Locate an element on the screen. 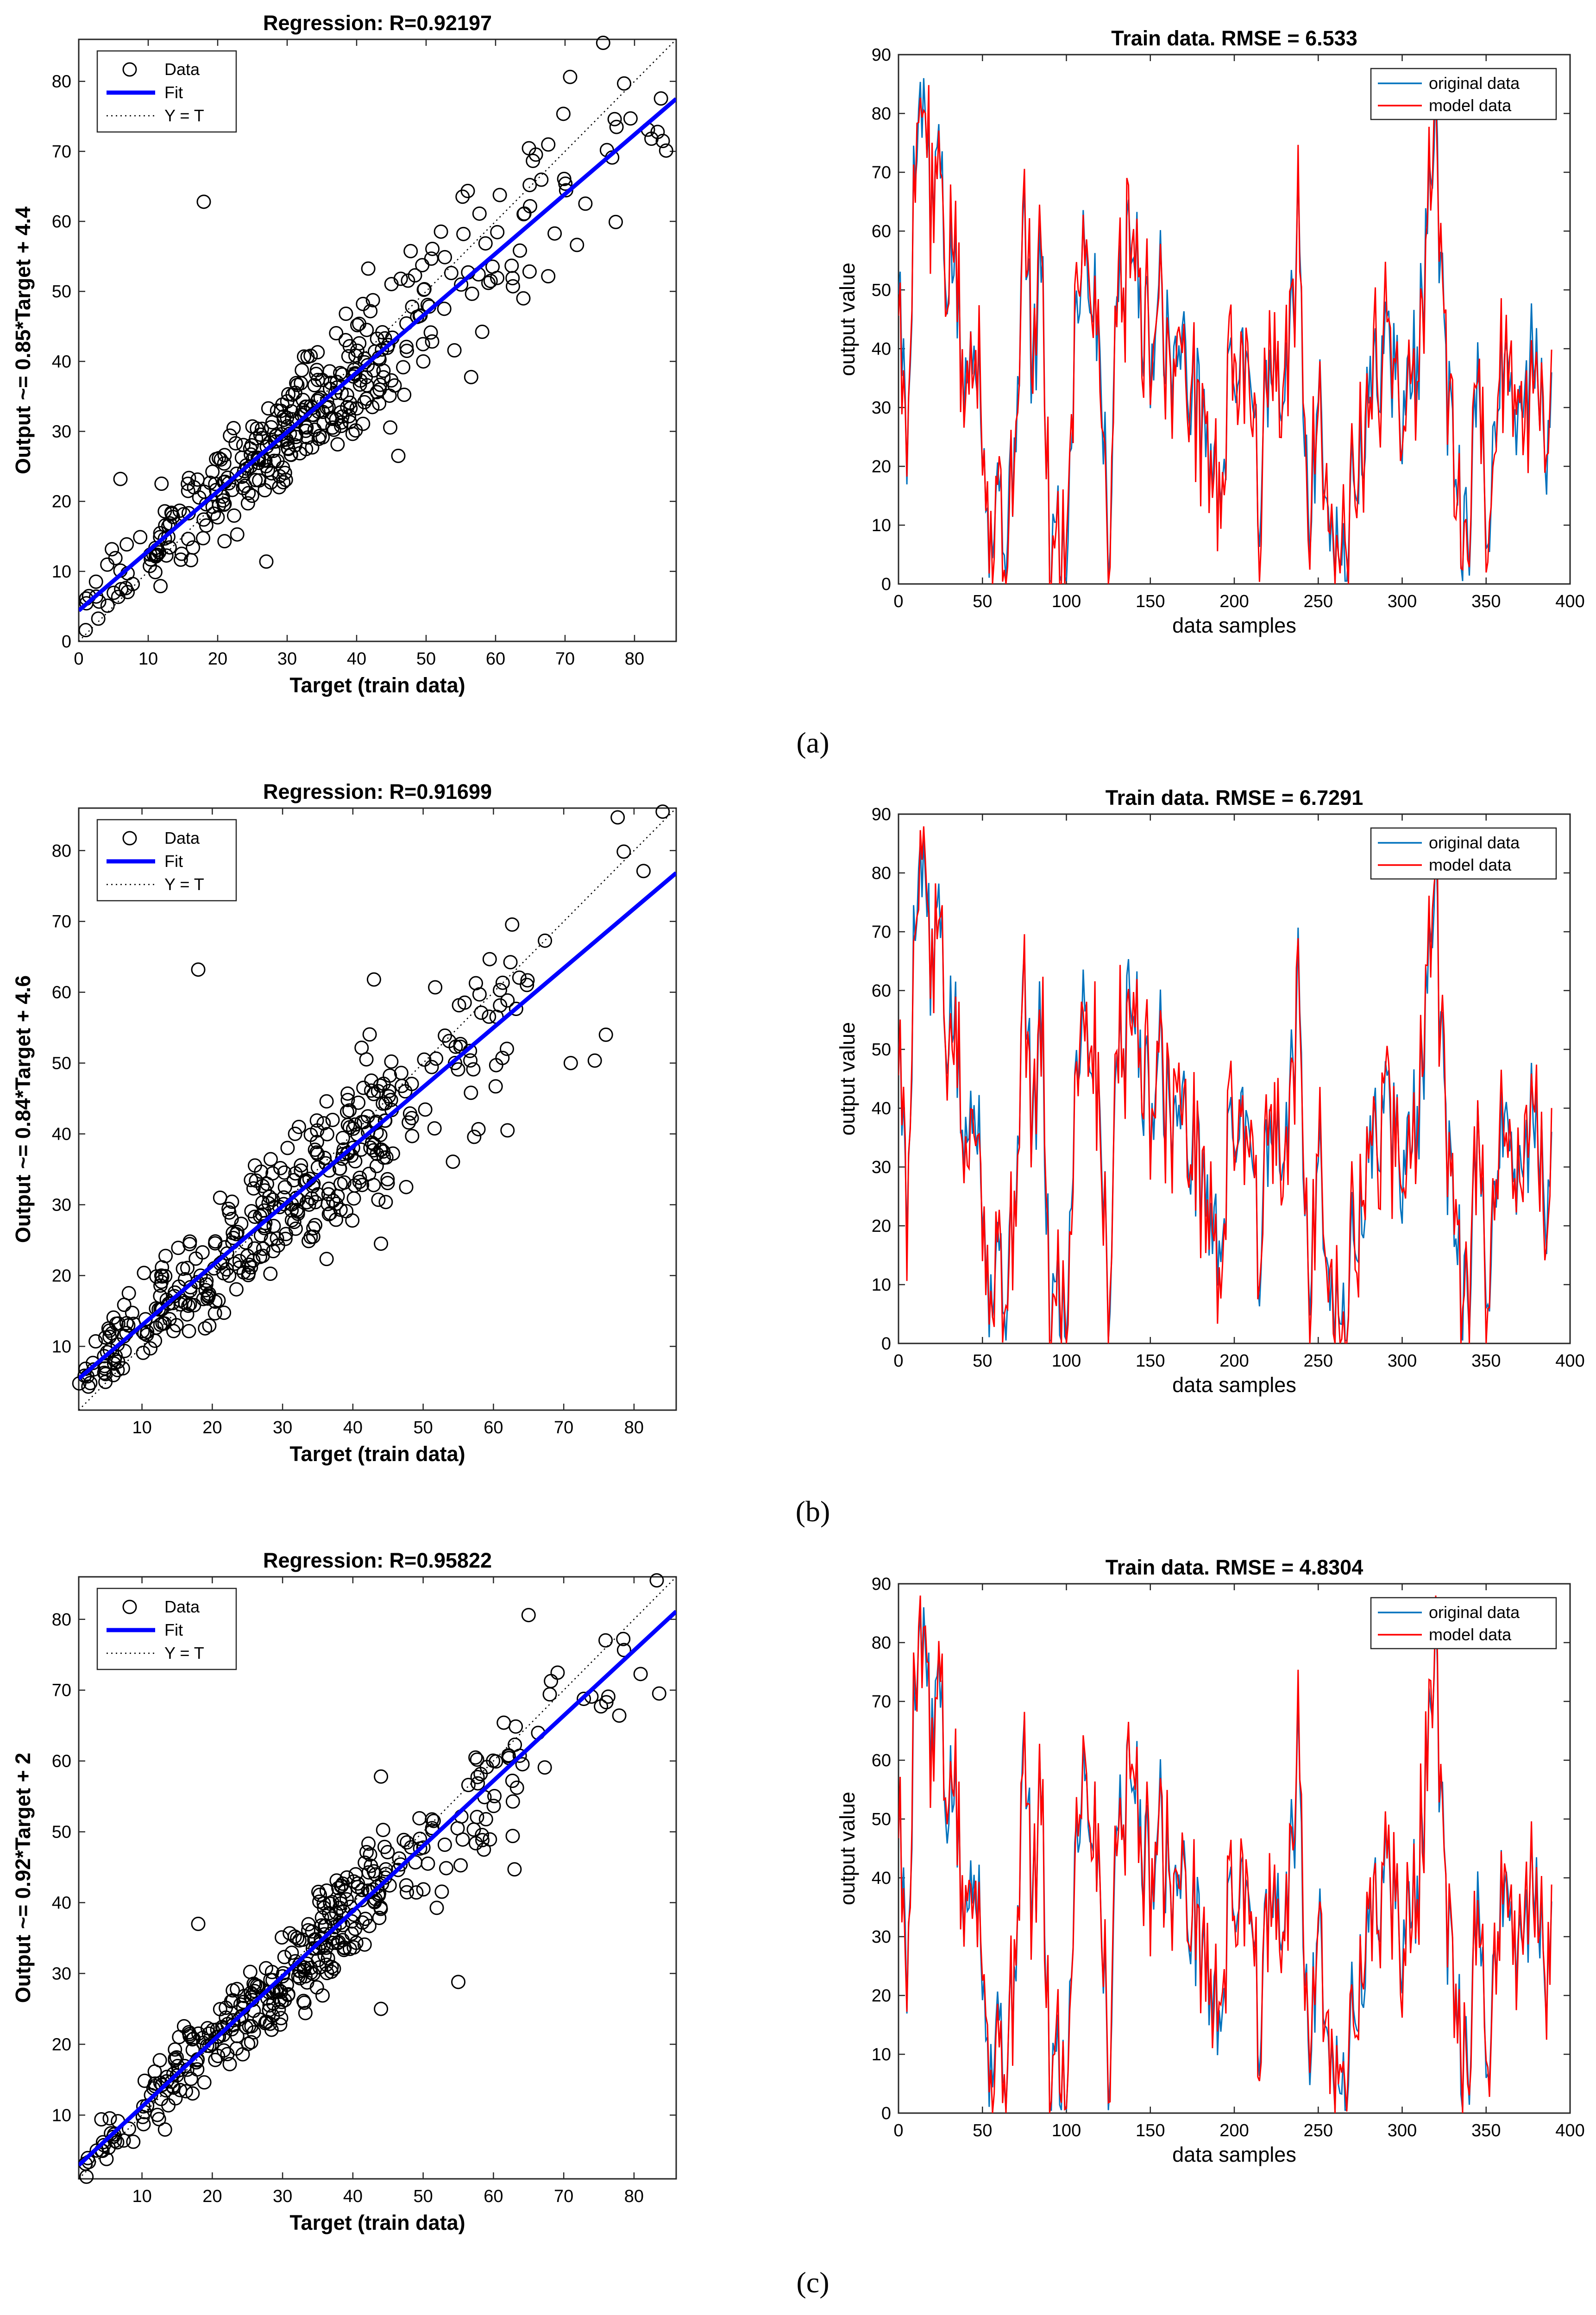 The image size is (1596, 2315). c-reg-title: Regression: R=0.95822 is located at coordinates (377, 1561).